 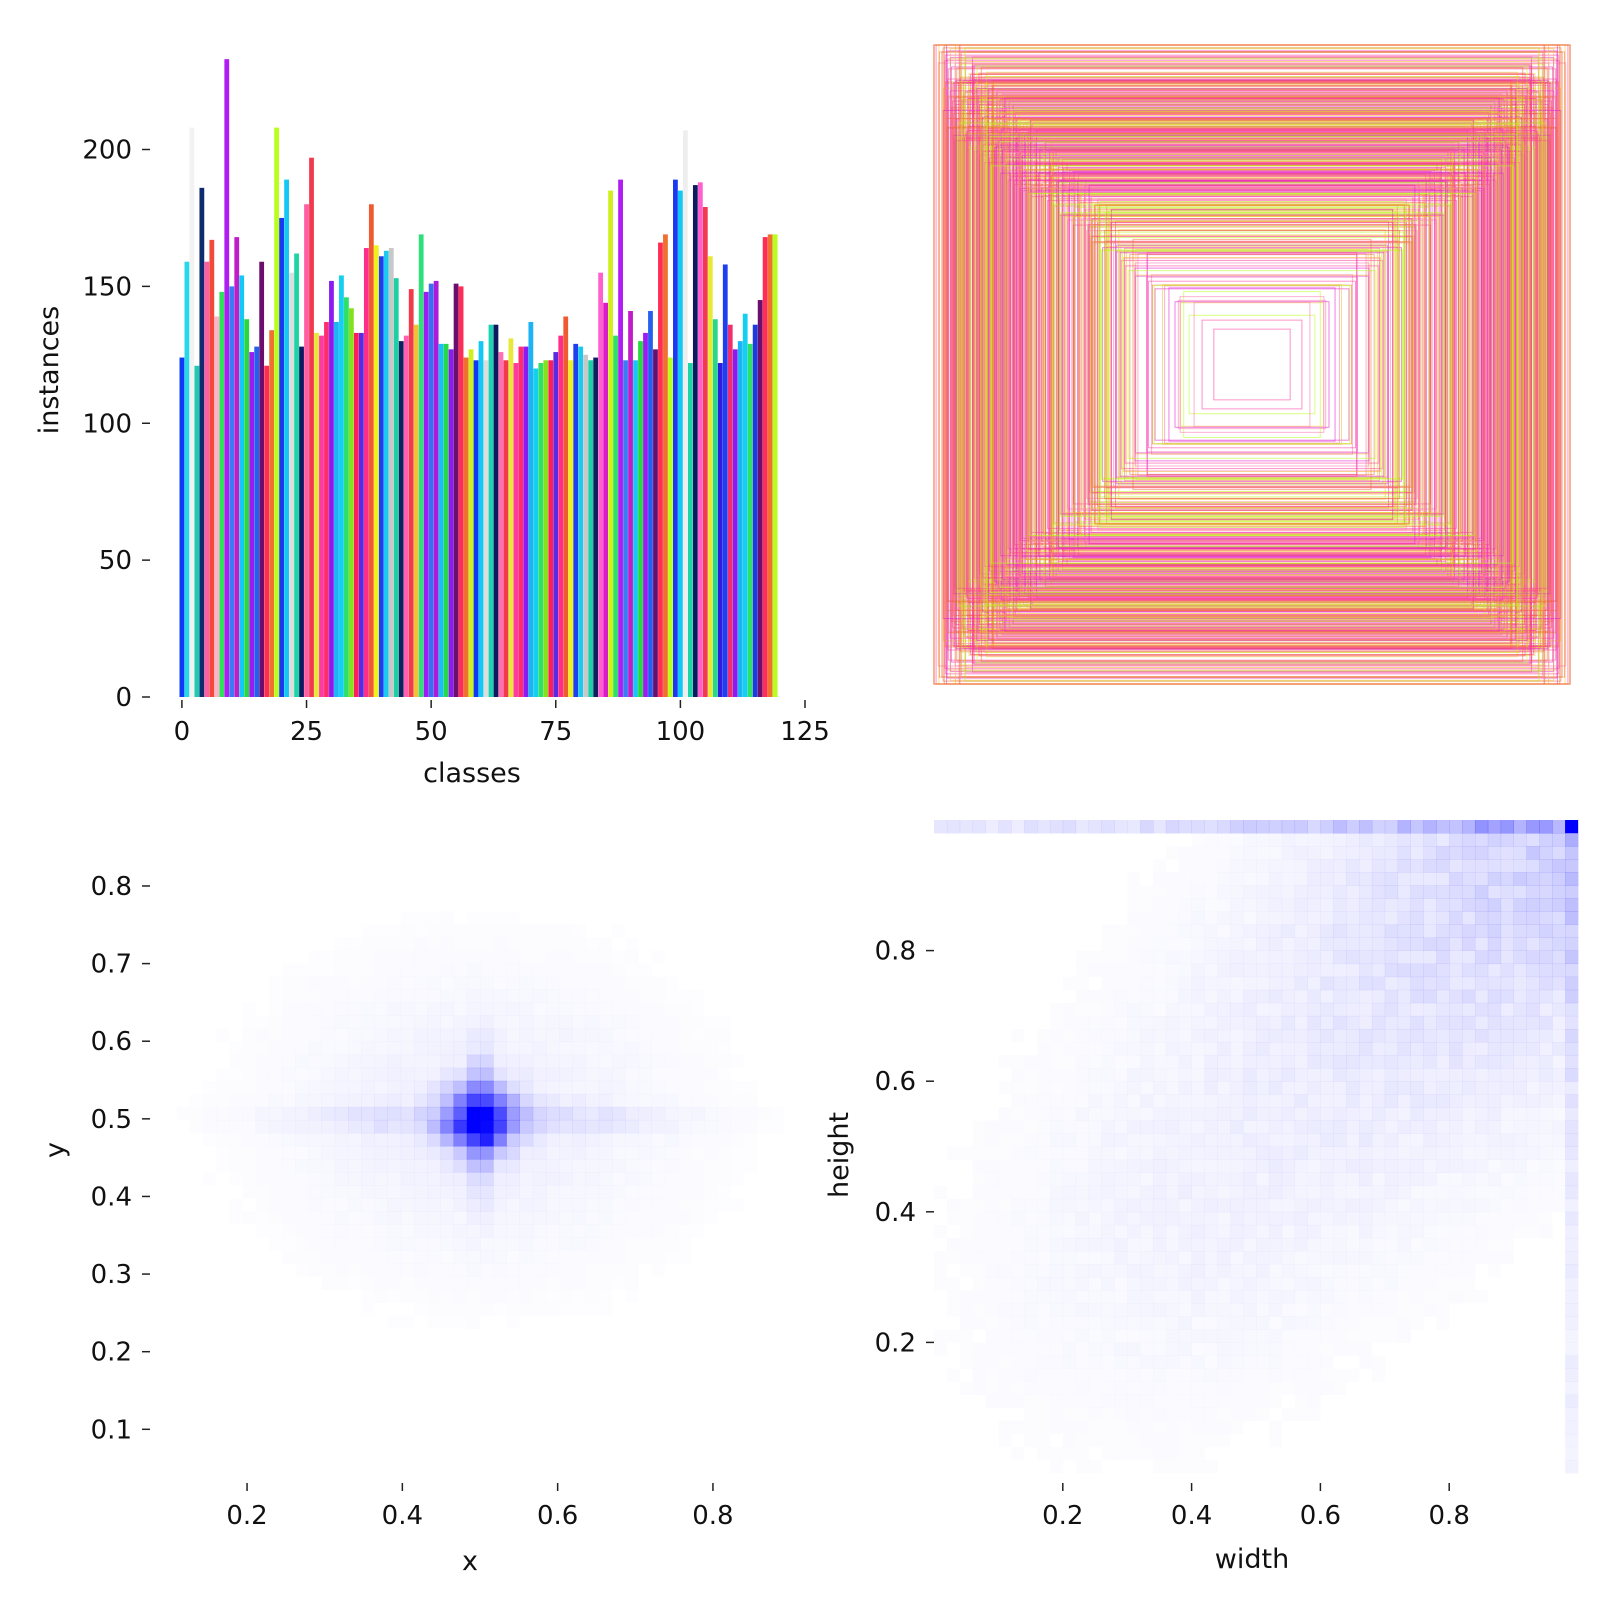 What do you see at coordinates (111, 1353) in the screenshot?
I see `y-tick-label: 0.2` at bounding box center [111, 1353].